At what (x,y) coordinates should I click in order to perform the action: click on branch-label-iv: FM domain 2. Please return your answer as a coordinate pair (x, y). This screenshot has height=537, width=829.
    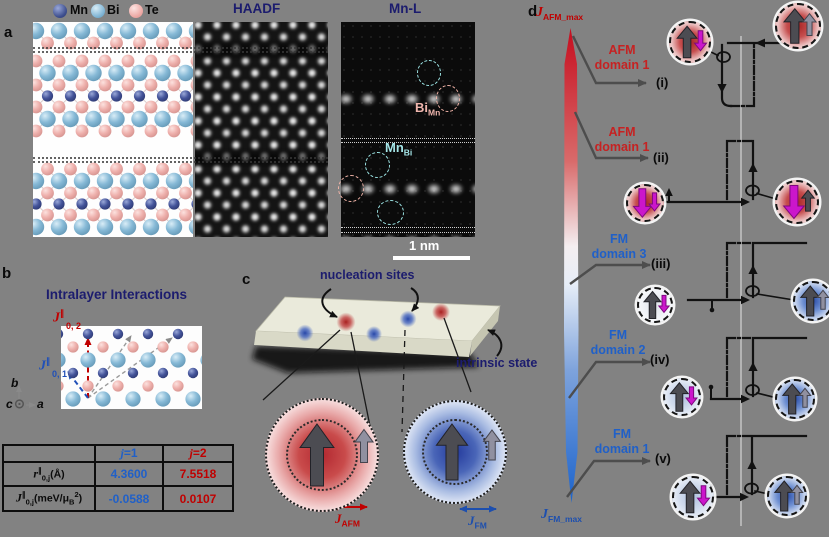
    Looking at the image, I should click on (618, 342).